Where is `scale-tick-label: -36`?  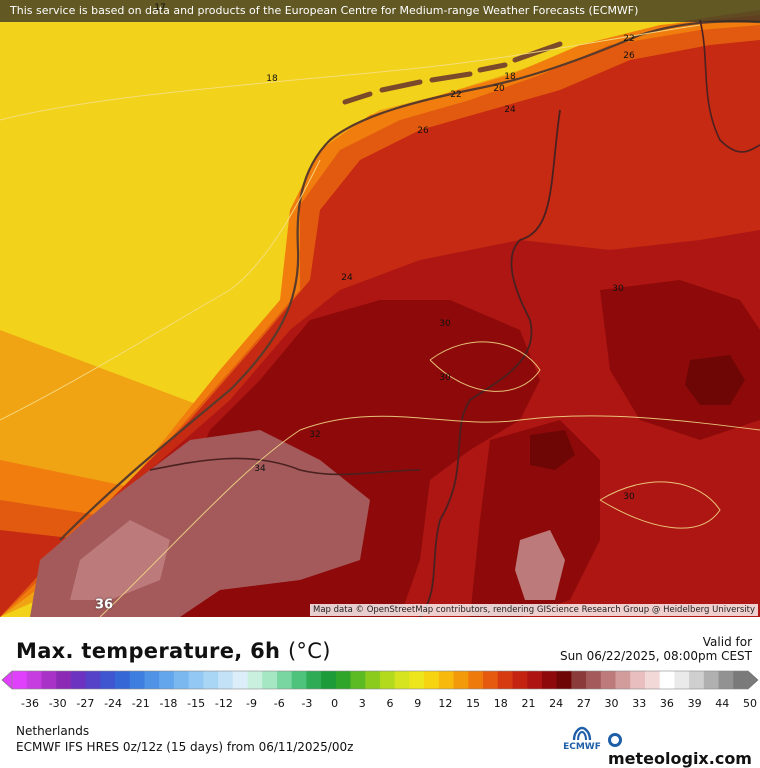
scale-tick-label: -36 is located at coordinates (30, 703).